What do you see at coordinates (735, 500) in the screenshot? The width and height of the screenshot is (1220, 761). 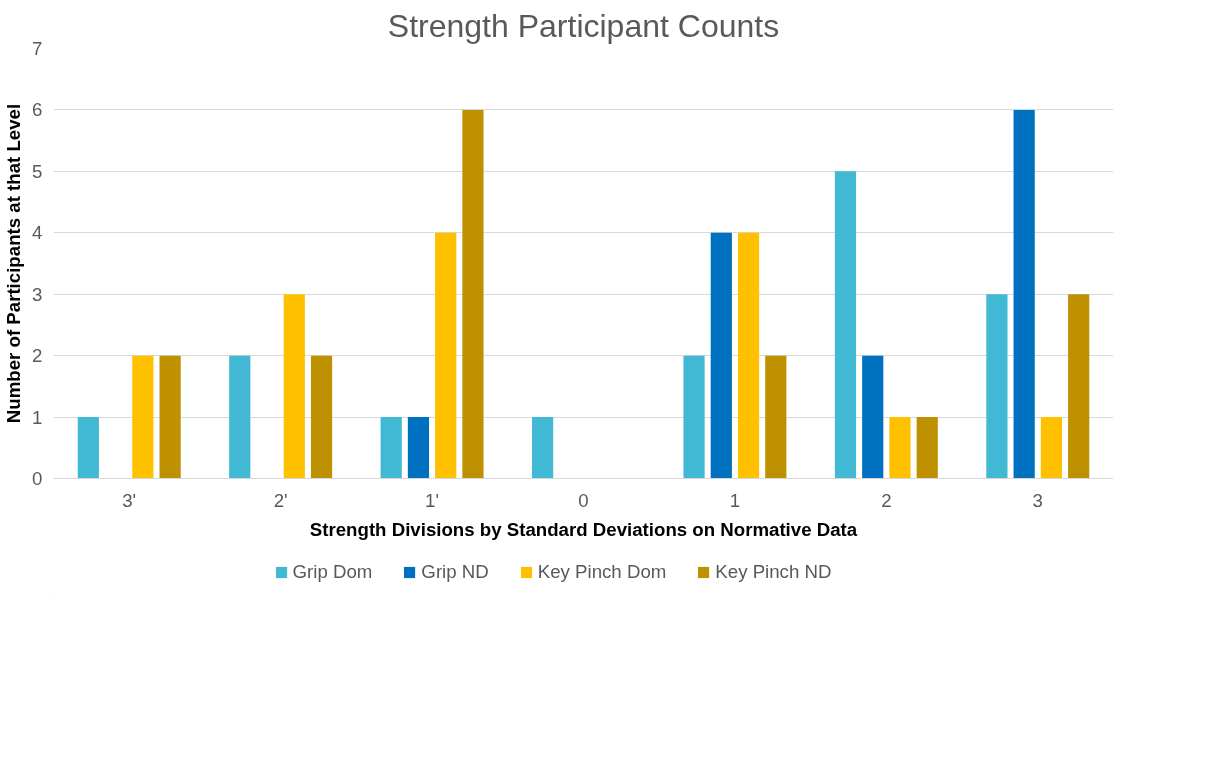 I see `x-tick-label: 1` at bounding box center [735, 500].